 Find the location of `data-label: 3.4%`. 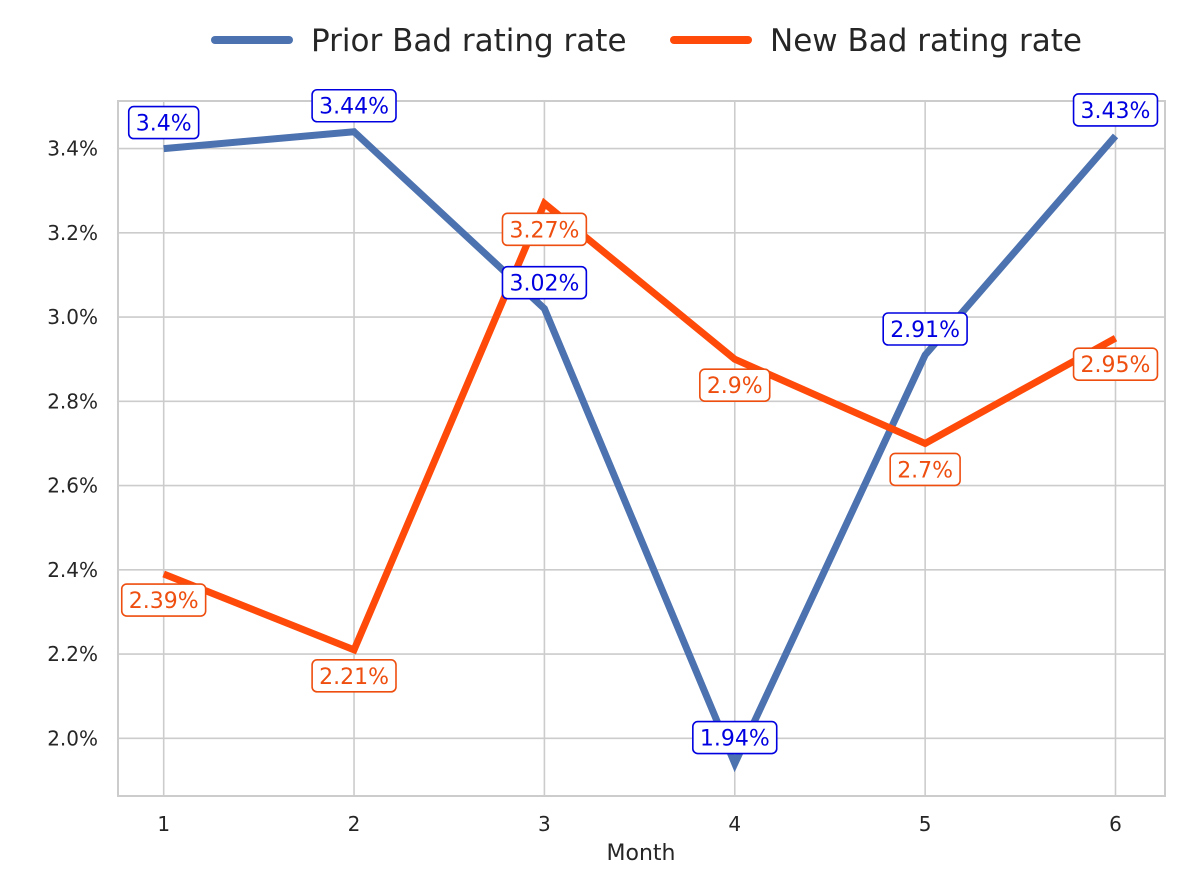

data-label: 3.4% is located at coordinates (163, 122).